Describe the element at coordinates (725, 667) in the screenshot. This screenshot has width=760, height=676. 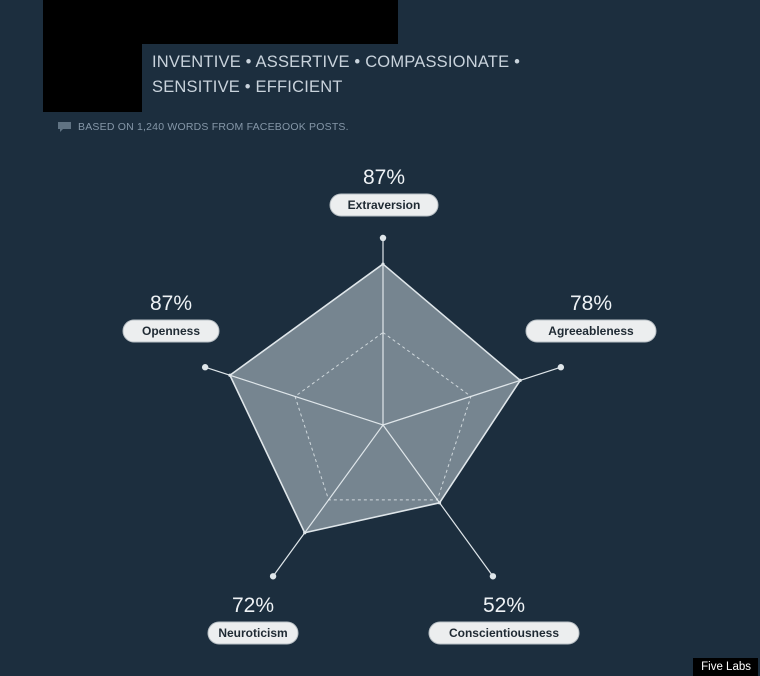
I see `footer-credit: Five Labs` at that location.